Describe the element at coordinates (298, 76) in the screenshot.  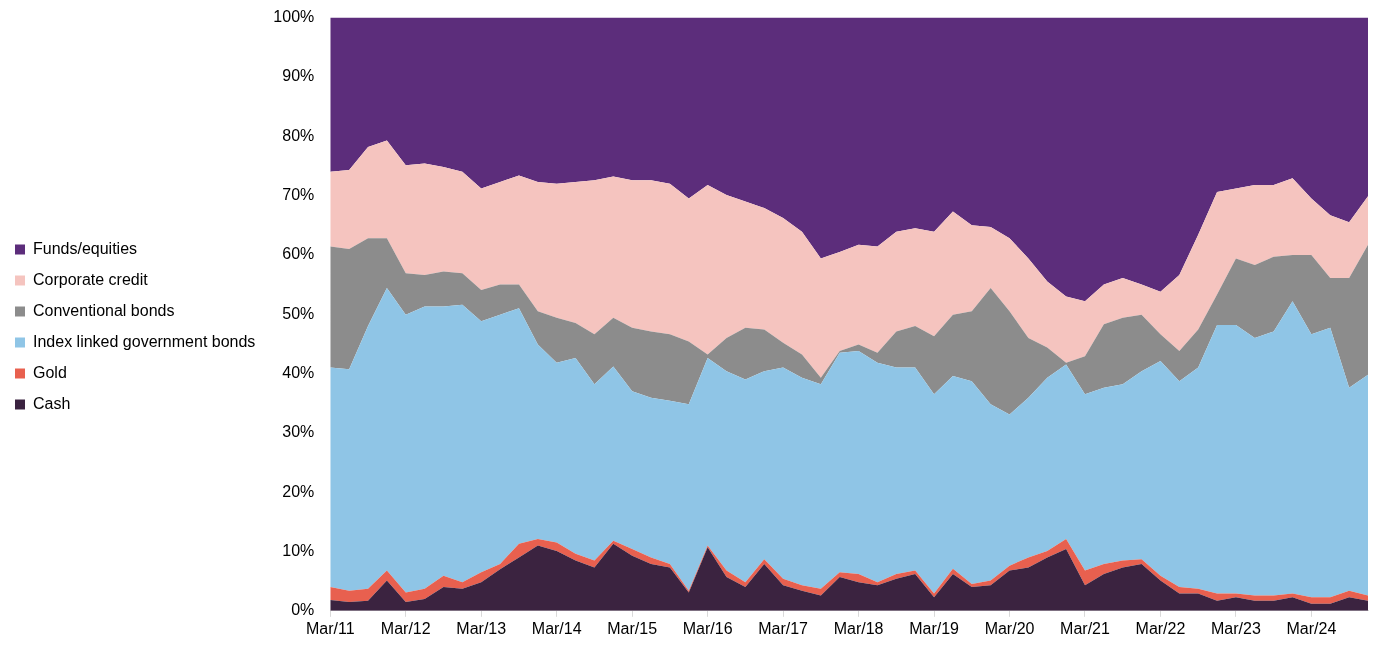
I see `y-tick-label: 90%` at that location.